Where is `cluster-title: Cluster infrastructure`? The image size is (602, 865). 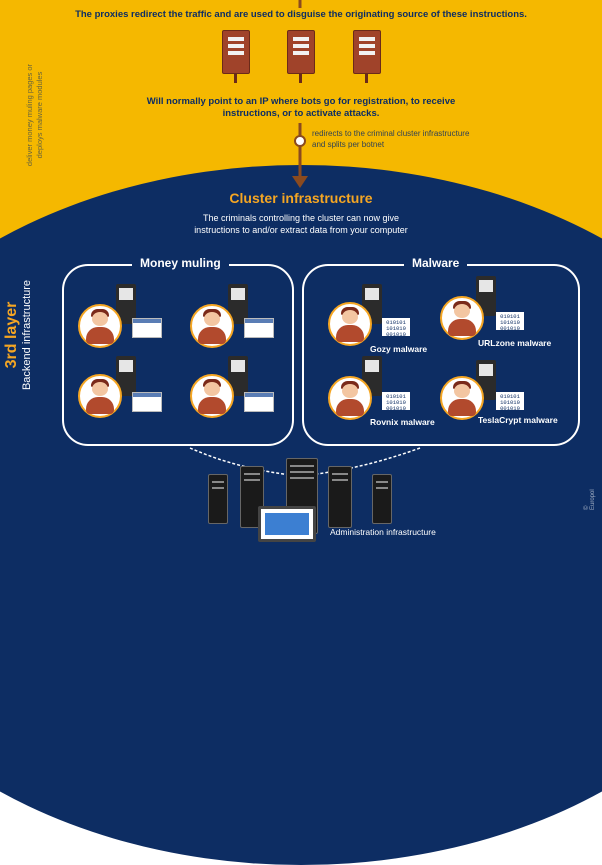 cluster-title: Cluster infrastructure is located at coordinates (301, 198).